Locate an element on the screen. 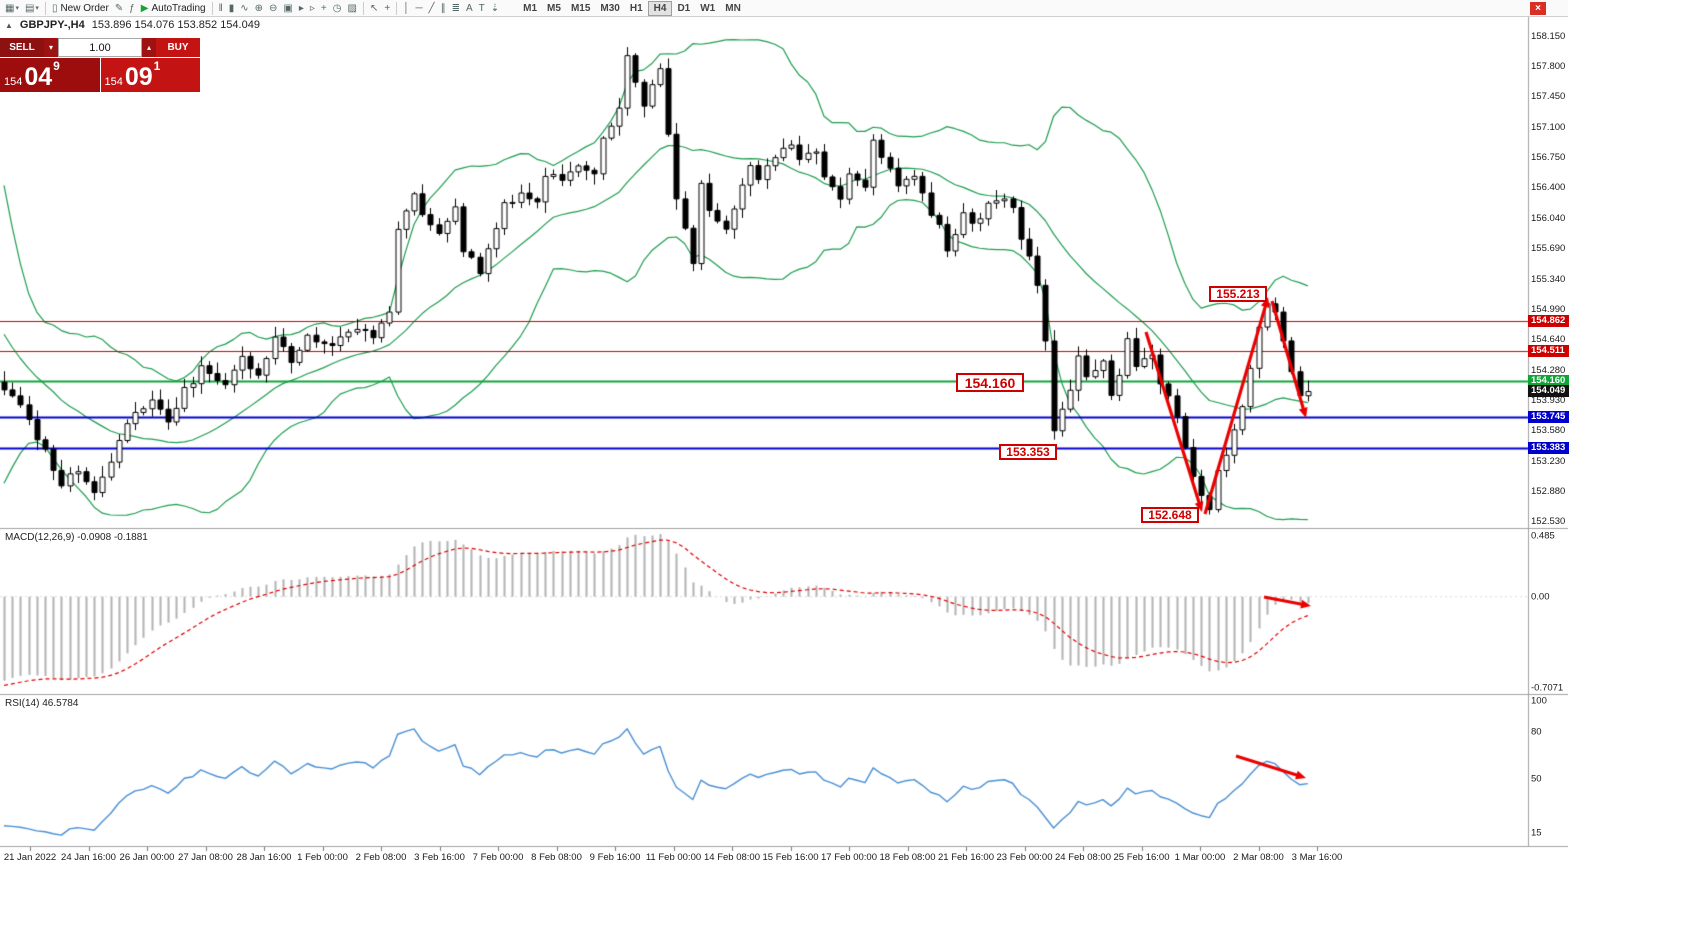  indicators-button: + is located at coordinates (324, 8).